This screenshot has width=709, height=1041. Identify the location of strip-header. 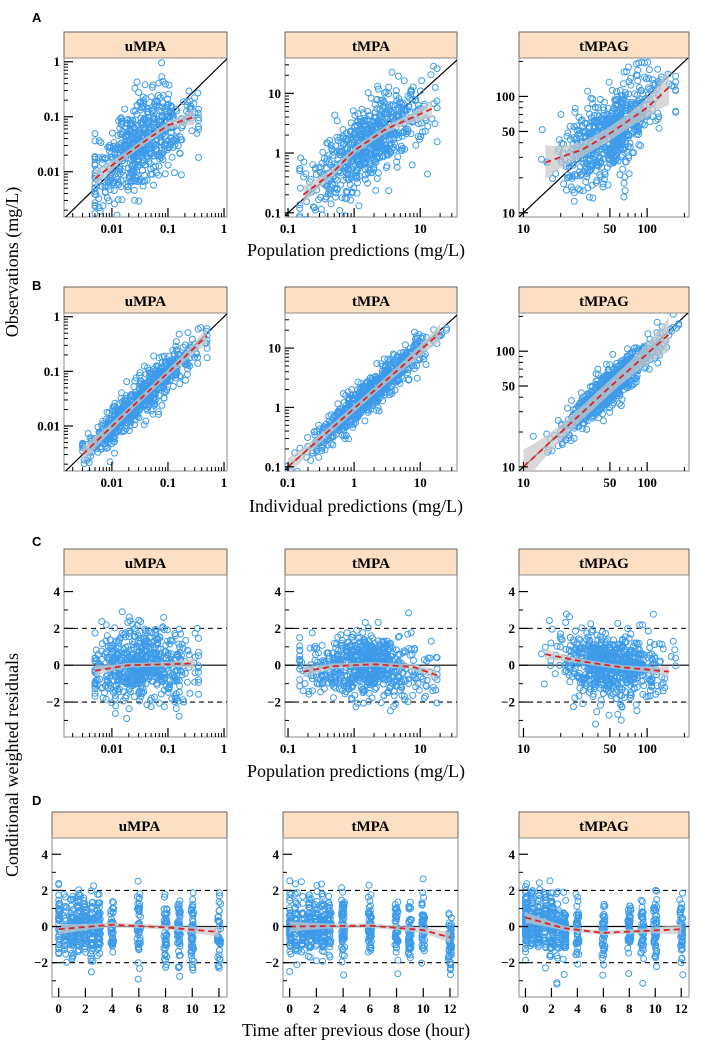
(604, 300).